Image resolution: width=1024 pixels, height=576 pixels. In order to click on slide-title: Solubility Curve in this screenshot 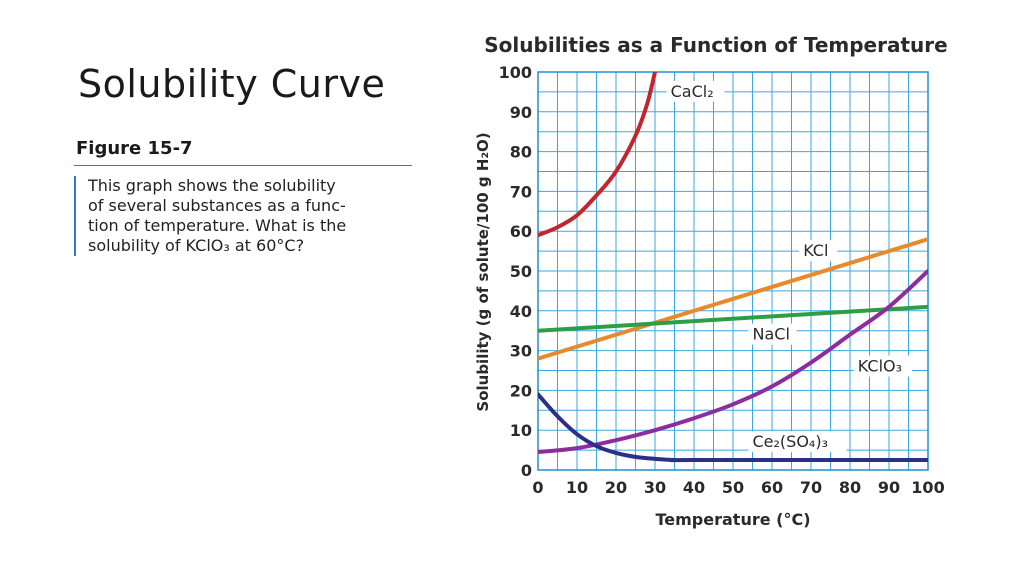, I will do `click(232, 84)`.